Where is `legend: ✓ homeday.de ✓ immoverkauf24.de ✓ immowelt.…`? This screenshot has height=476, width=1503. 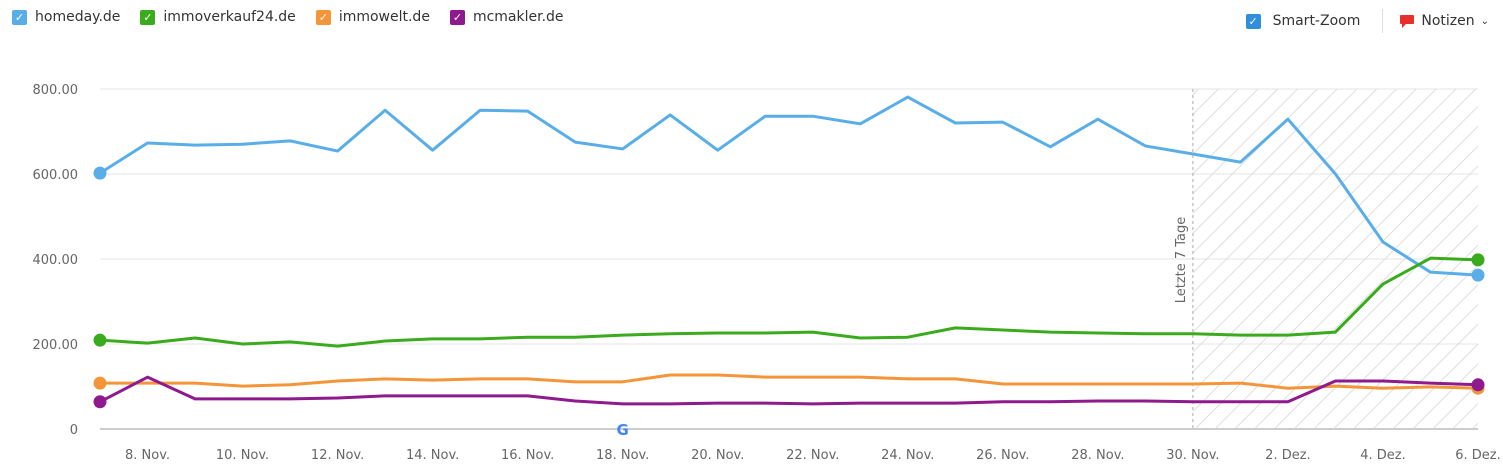 legend: ✓ homeday.de ✓ immoverkauf24.de ✓ immowelt.… is located at coordinates (288, 17).